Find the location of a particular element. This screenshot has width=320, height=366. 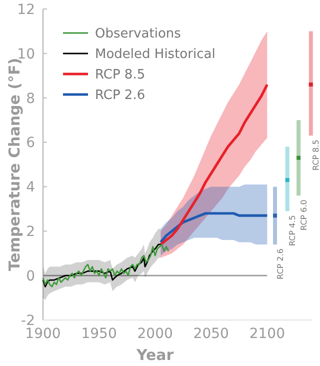

y-axis-title: Temperature Change (°F) is located at coordinates (14, 165).